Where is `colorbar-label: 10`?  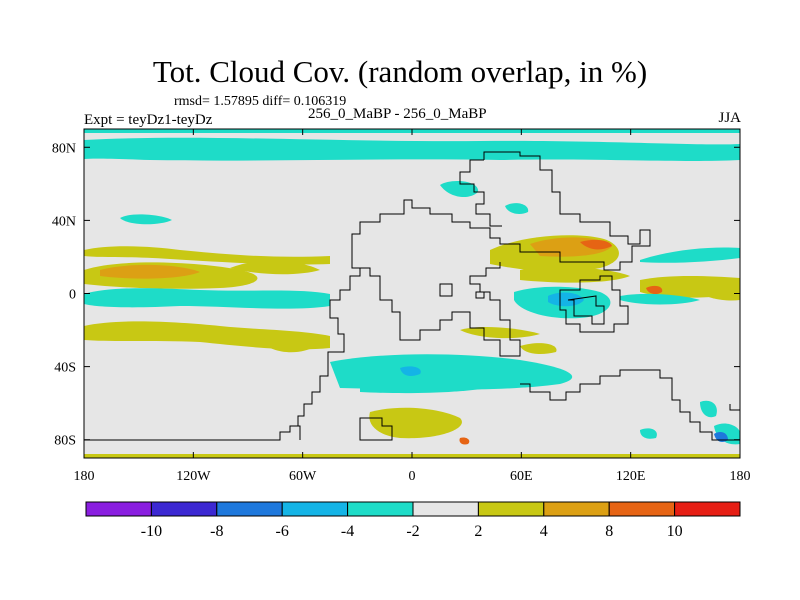
colorbar-label: 10 is located at coordinates (675, 531).